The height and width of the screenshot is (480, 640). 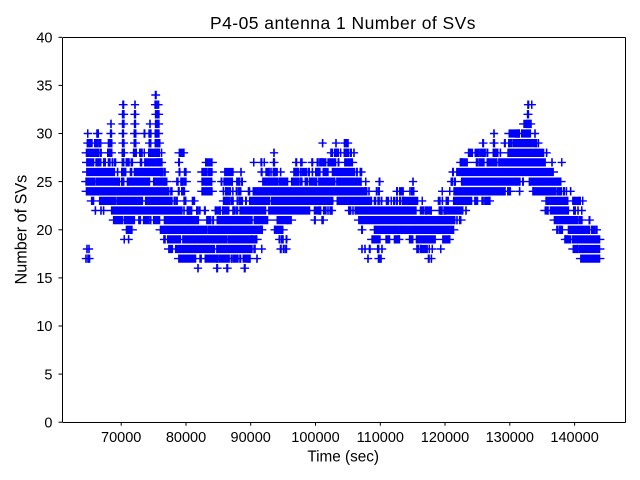 What do you see at coordinates (44, 87) in the screenshot?
I see `svg-text: 35` at bounding box center [44, 87].